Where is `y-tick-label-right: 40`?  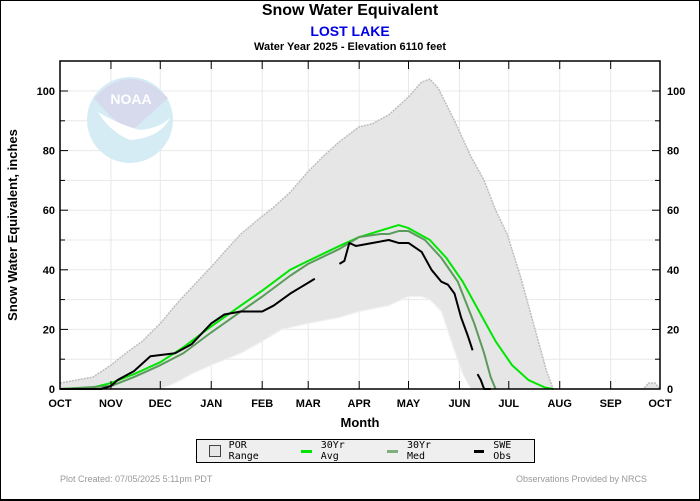 y-tick-label-right: 40 is located at coordinates (673, 271).